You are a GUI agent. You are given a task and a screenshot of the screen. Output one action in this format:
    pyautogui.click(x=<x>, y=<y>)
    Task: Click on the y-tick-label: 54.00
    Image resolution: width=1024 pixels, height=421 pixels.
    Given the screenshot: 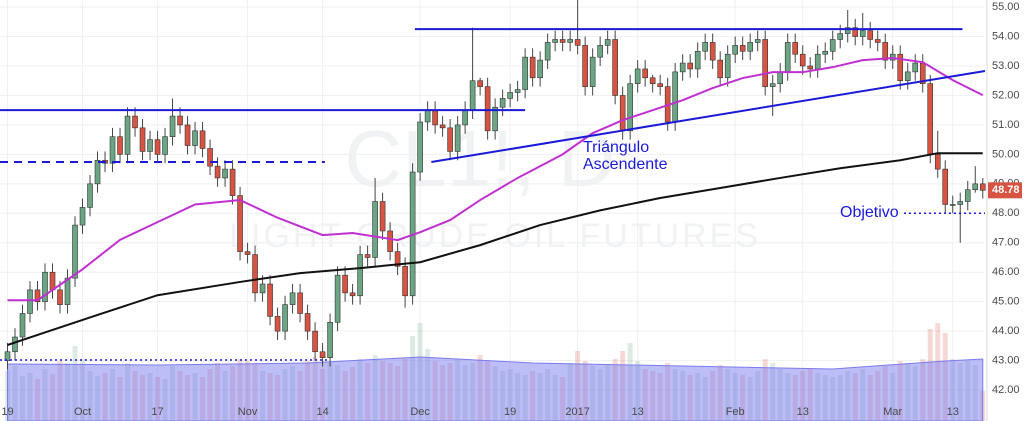 What is the action you would take?
    pyautogui.click(x=1006, y=36)
    